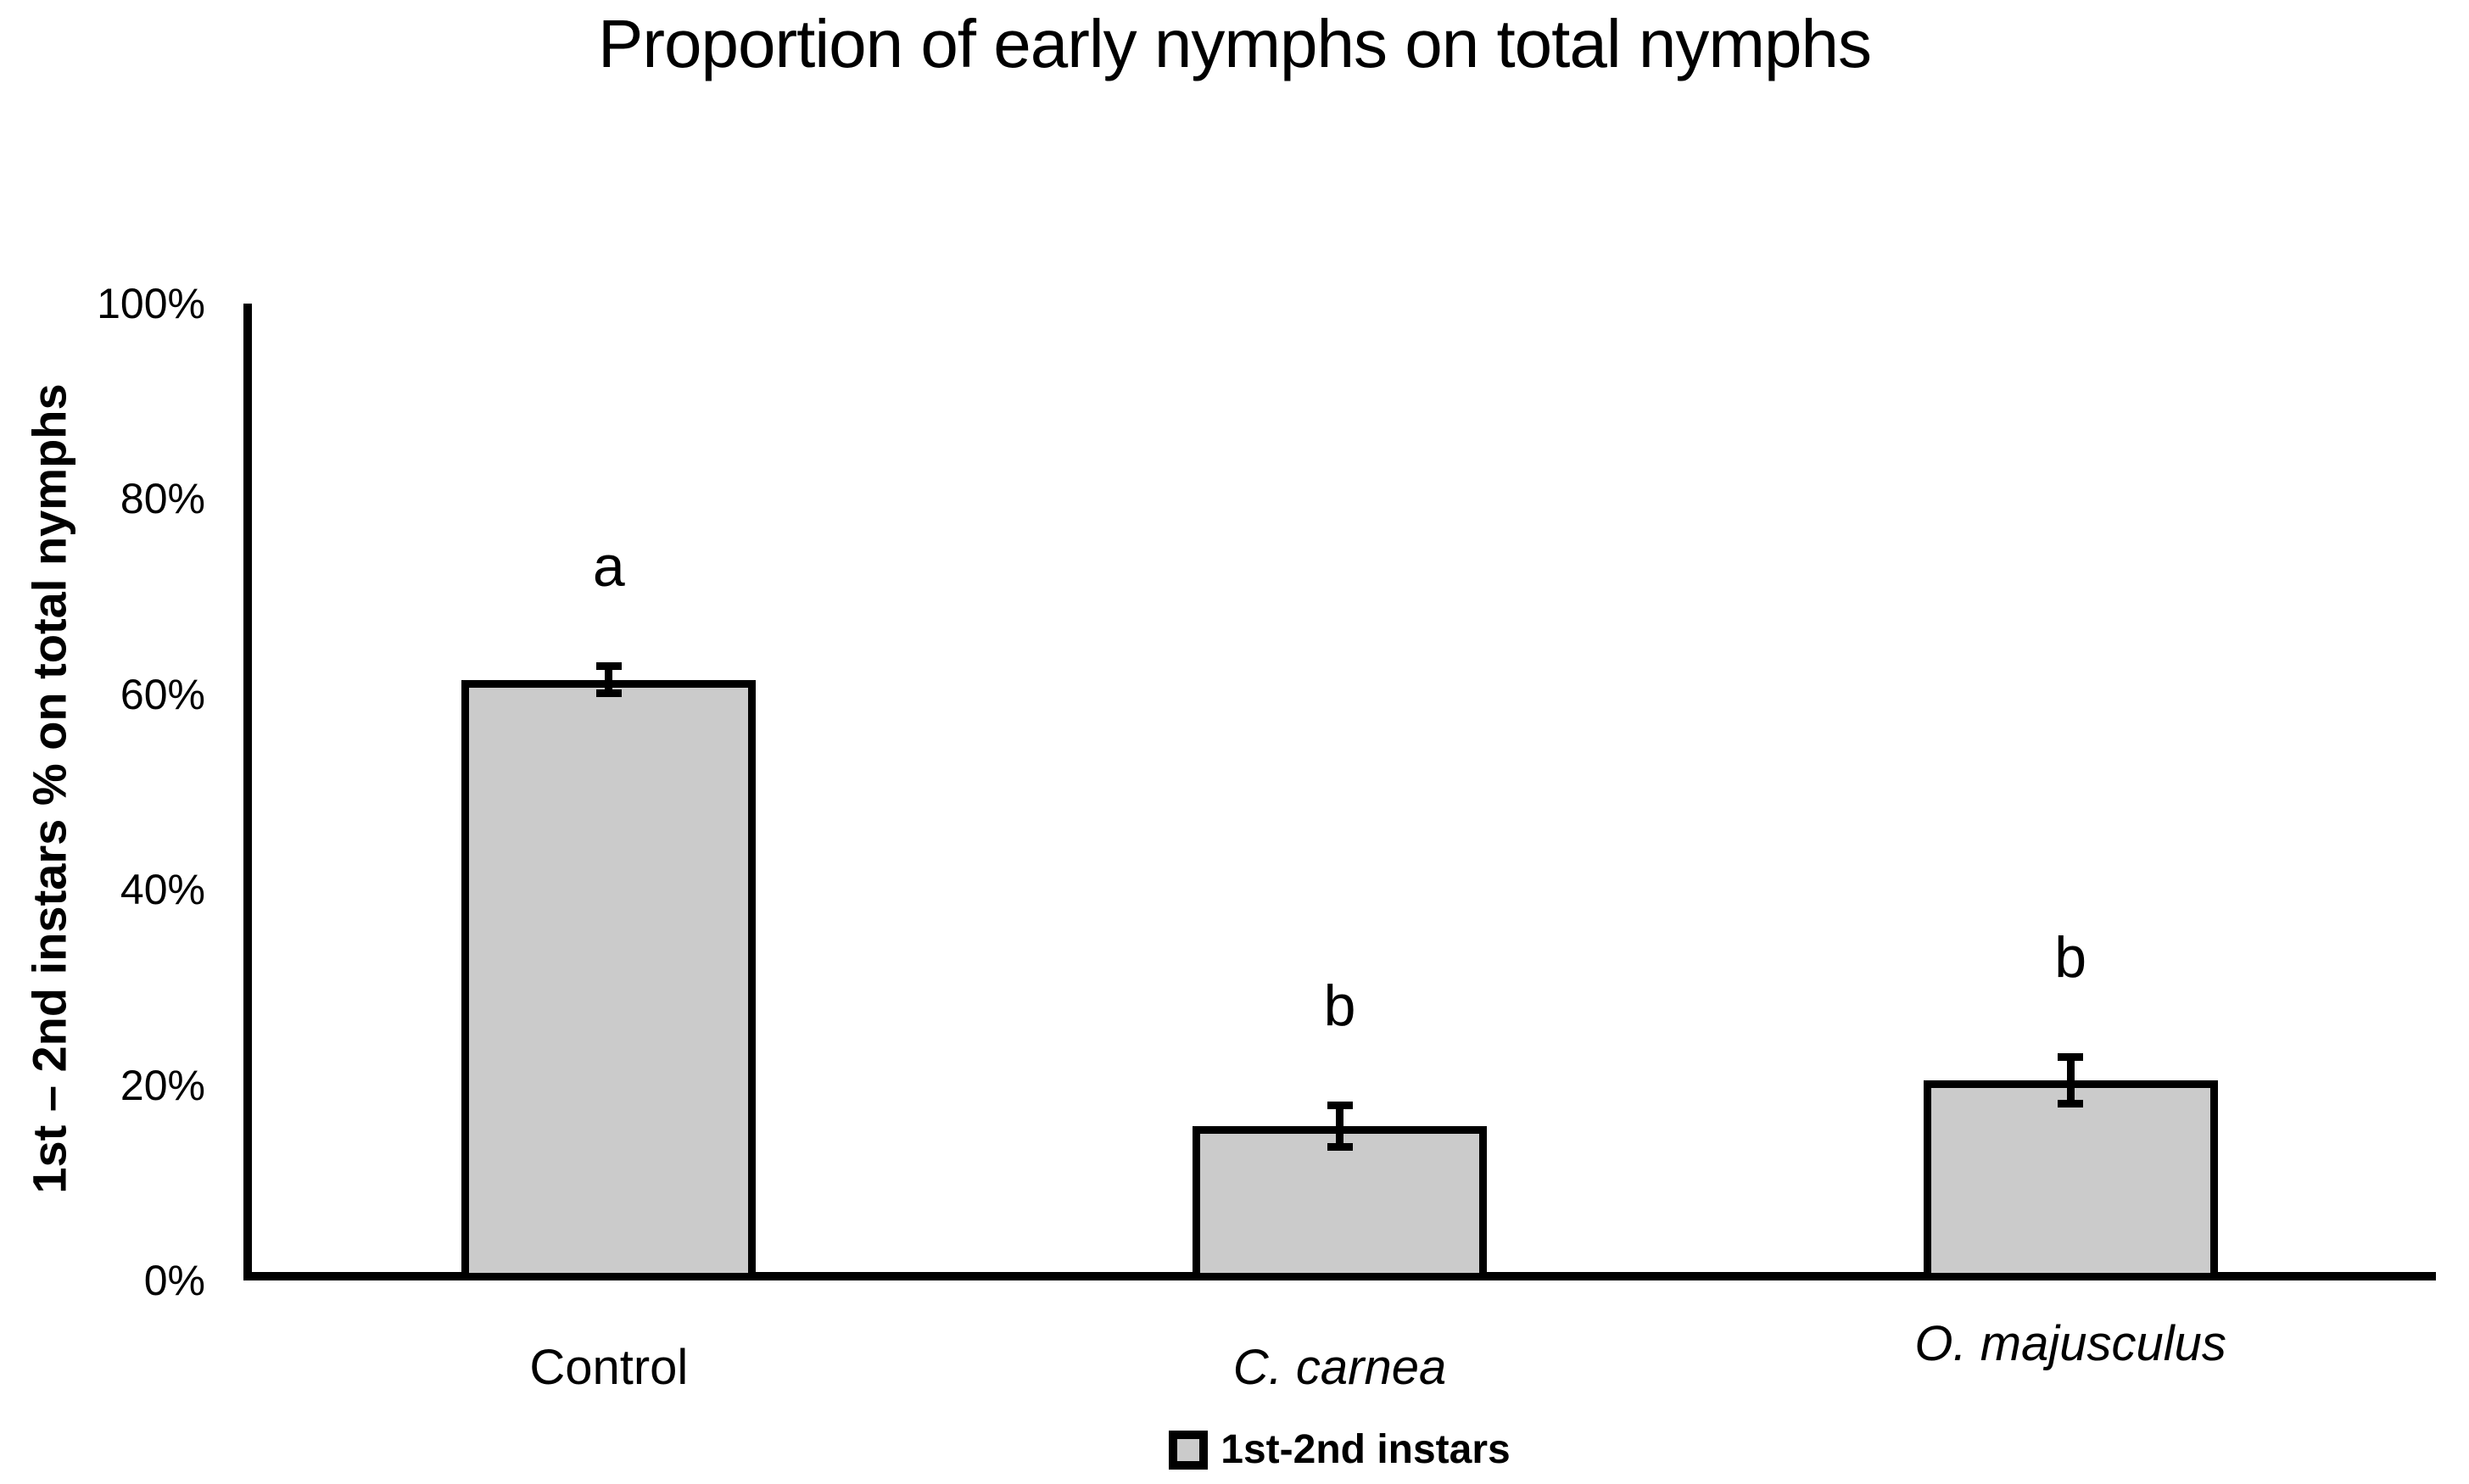  I want to click on y-tick-label: 20%, so click(162, 1085).